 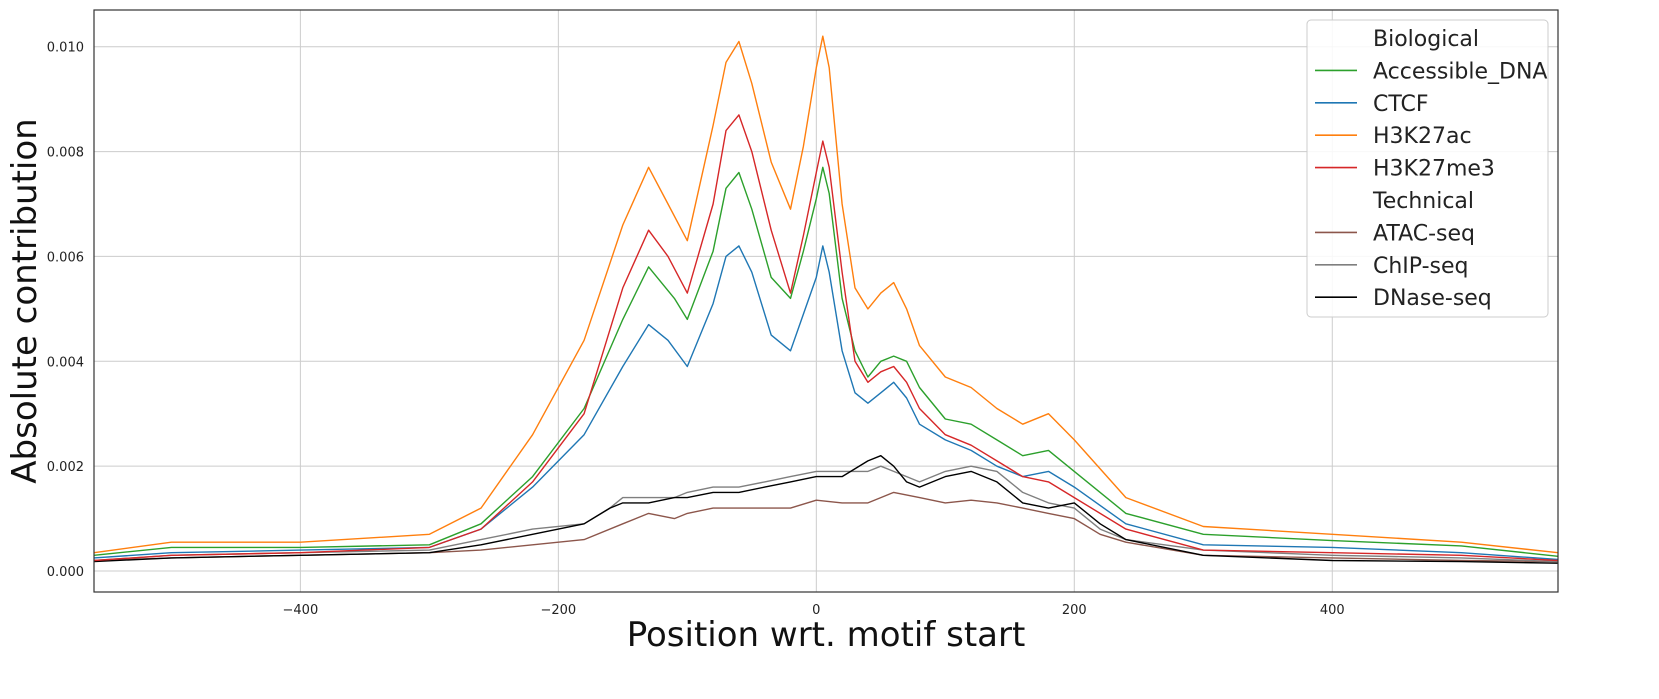 I want to click on series-line-dnase-seq, so click(x=826, y=509).